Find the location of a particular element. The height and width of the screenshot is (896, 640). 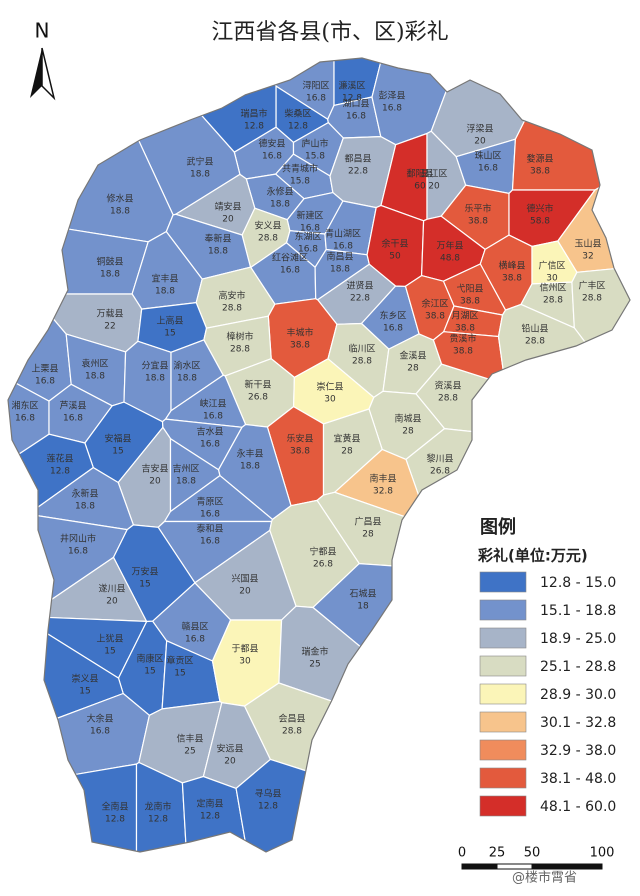

county-name: 昌江区 is located at coordinates (433, 174).